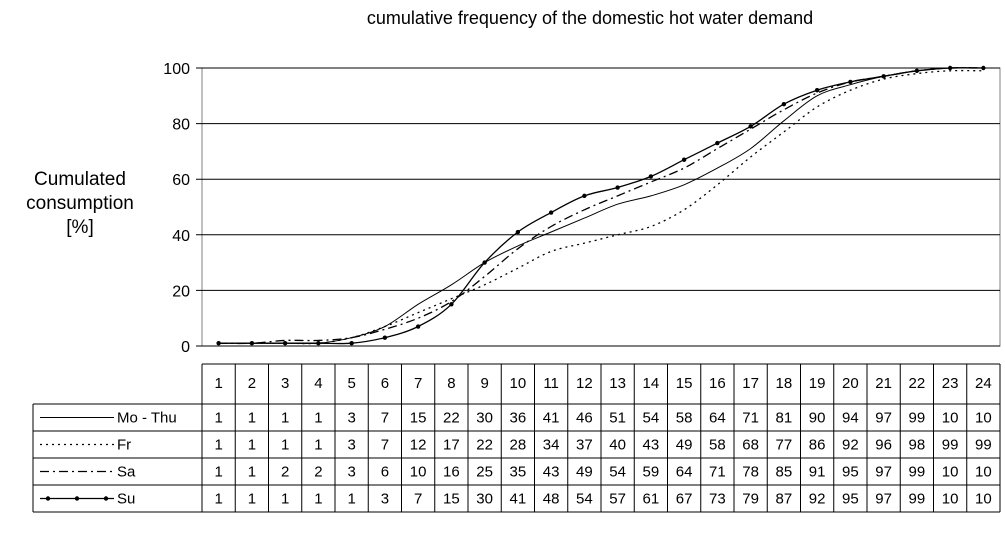 Image resolution: width=1005 pixels, height=536 pixels. I want to click on table-cell-value: 15, so click(451, 499).